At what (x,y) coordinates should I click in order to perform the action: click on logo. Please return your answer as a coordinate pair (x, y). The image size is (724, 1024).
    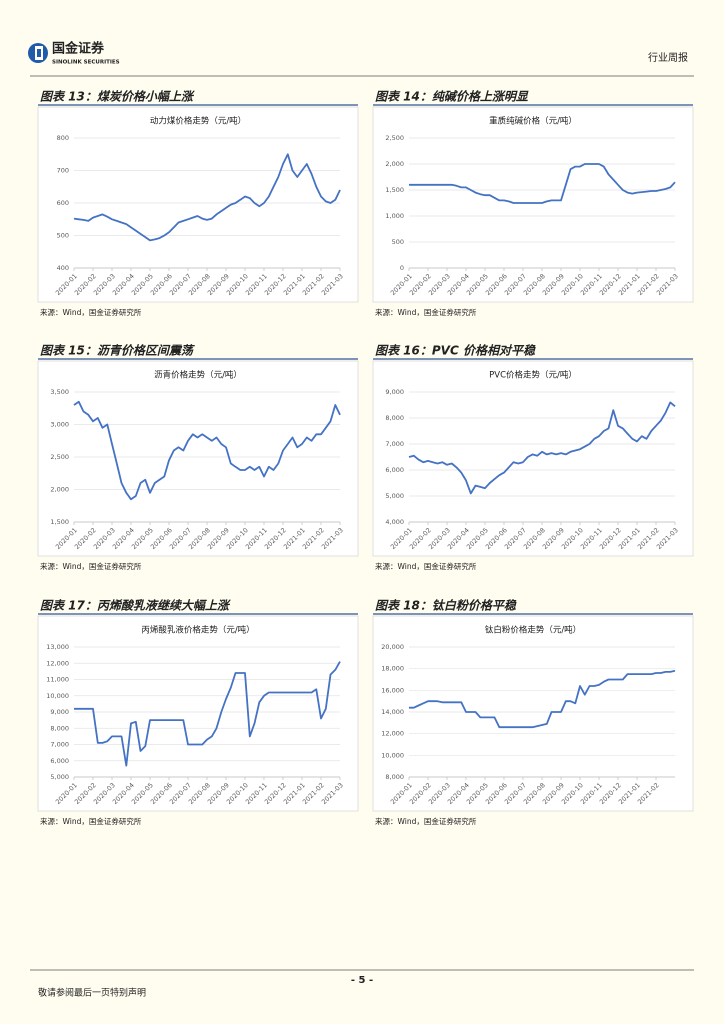
    Looking at the image, I should click on (38, 53).